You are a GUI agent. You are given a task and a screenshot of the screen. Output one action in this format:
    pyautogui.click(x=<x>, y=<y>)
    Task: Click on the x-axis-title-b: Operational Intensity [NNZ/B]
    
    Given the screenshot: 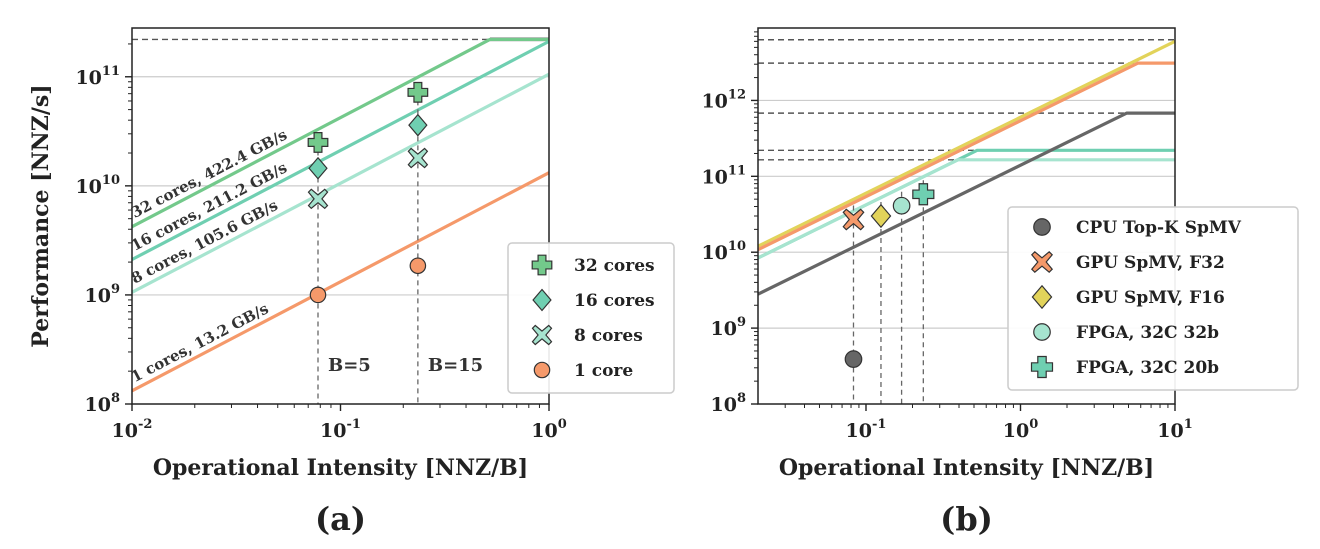 What is the action you would take?
    pyautogui.click(x=966, y=468)
    